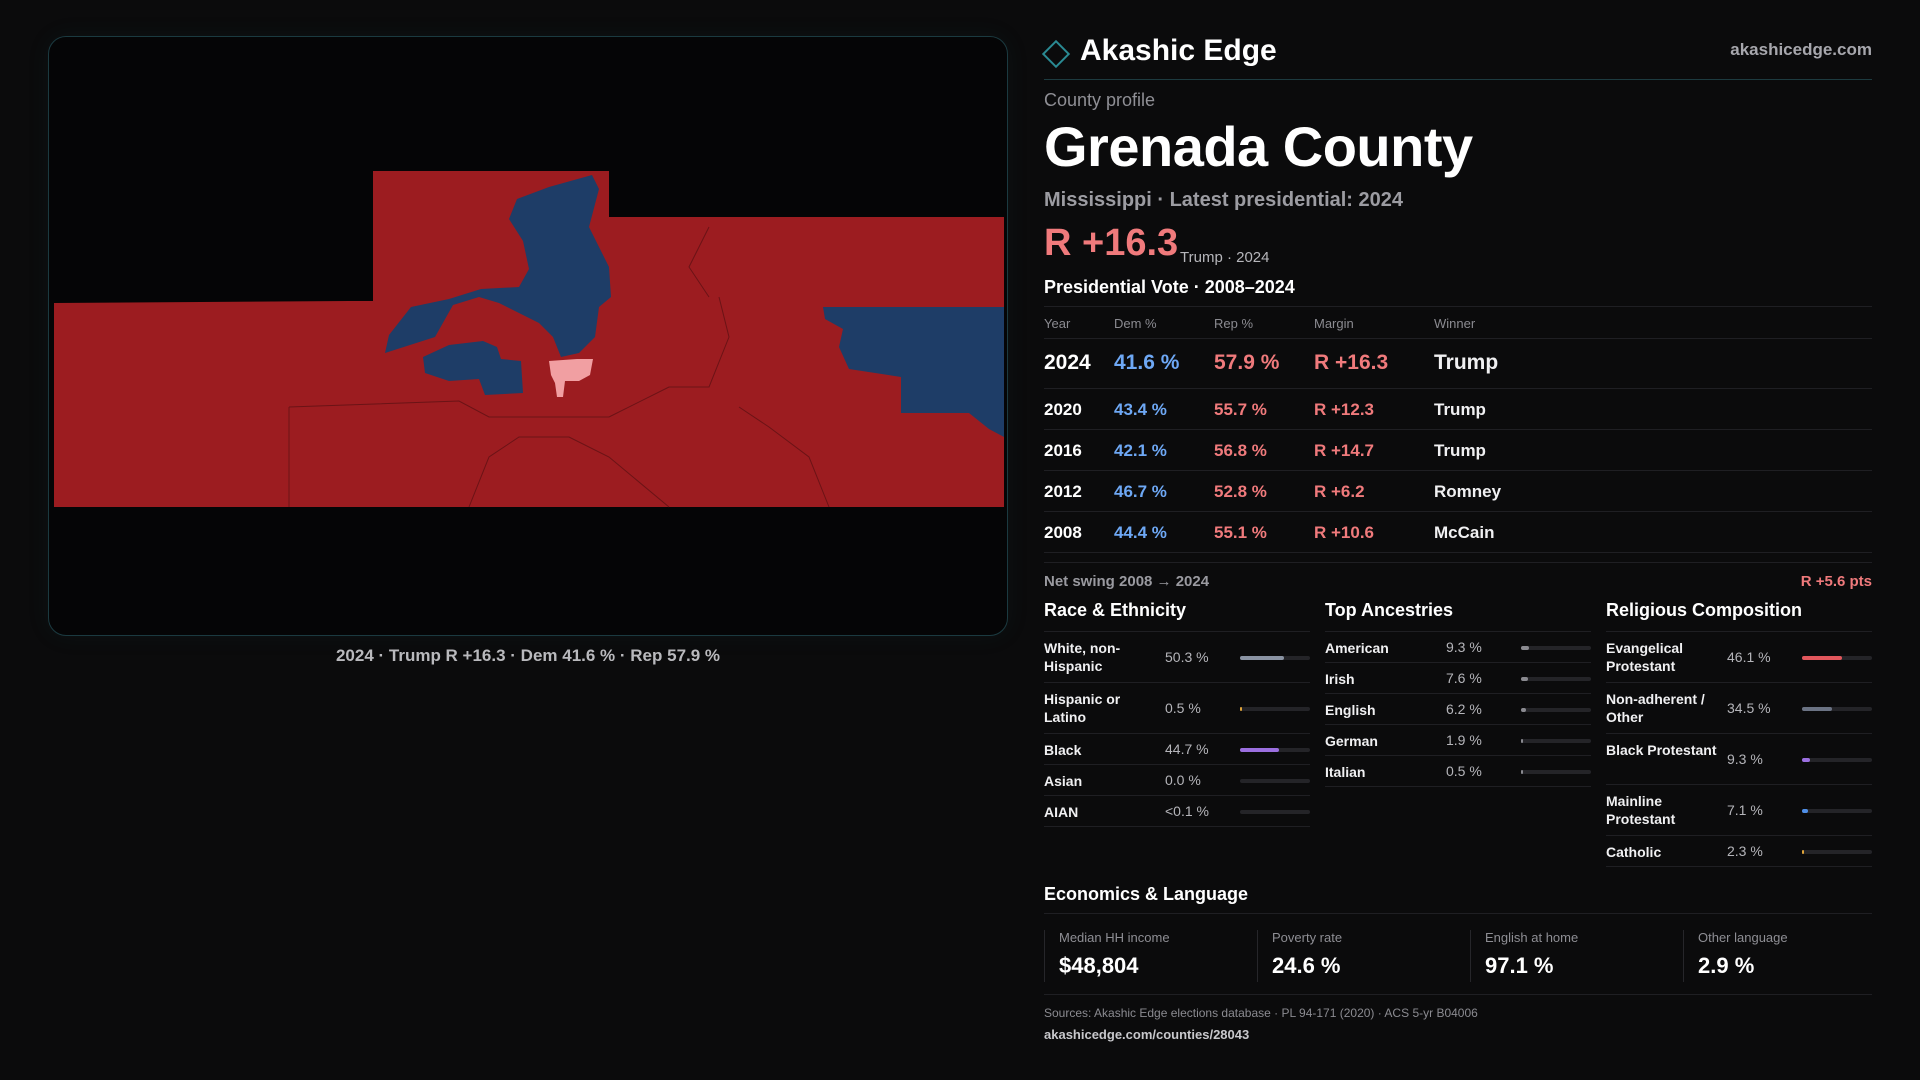 The image size is (1920, 1080). Describe the element at coordinates (1661, 750) in the screenshot. I see `religion-label: Black Protestant` at that location.